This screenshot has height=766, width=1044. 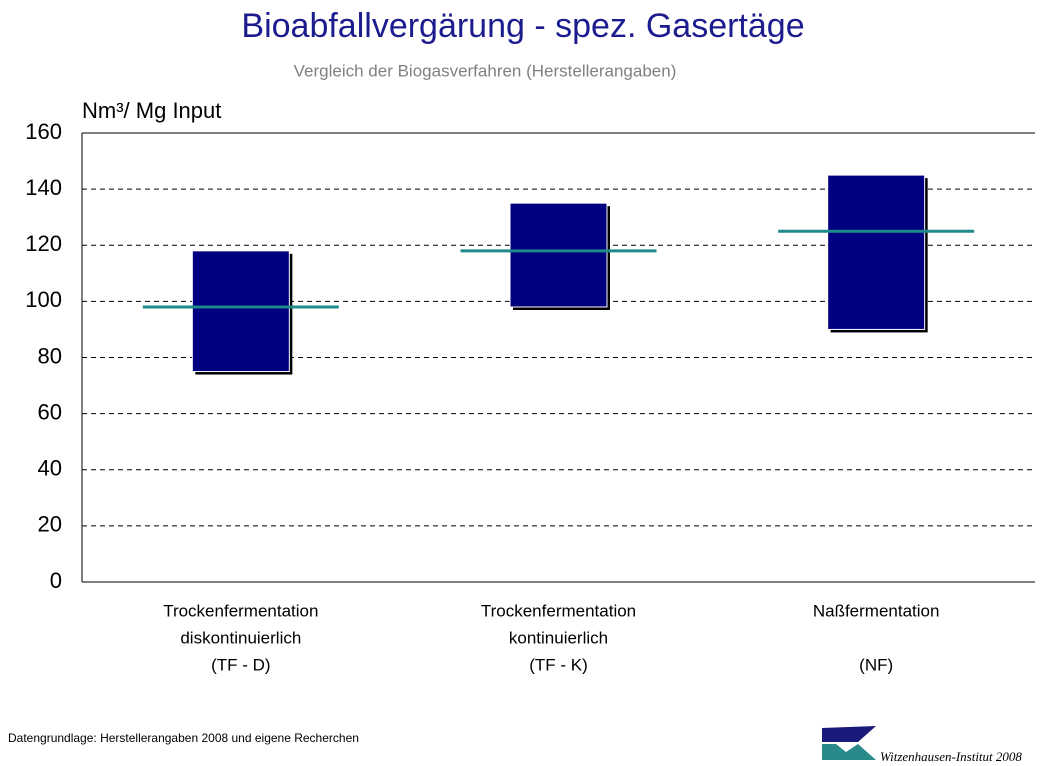 What do you see at coordinates (50, 411) in the screenshot?
I see `y-tick-label: 60` at bounding box center [50, 411].